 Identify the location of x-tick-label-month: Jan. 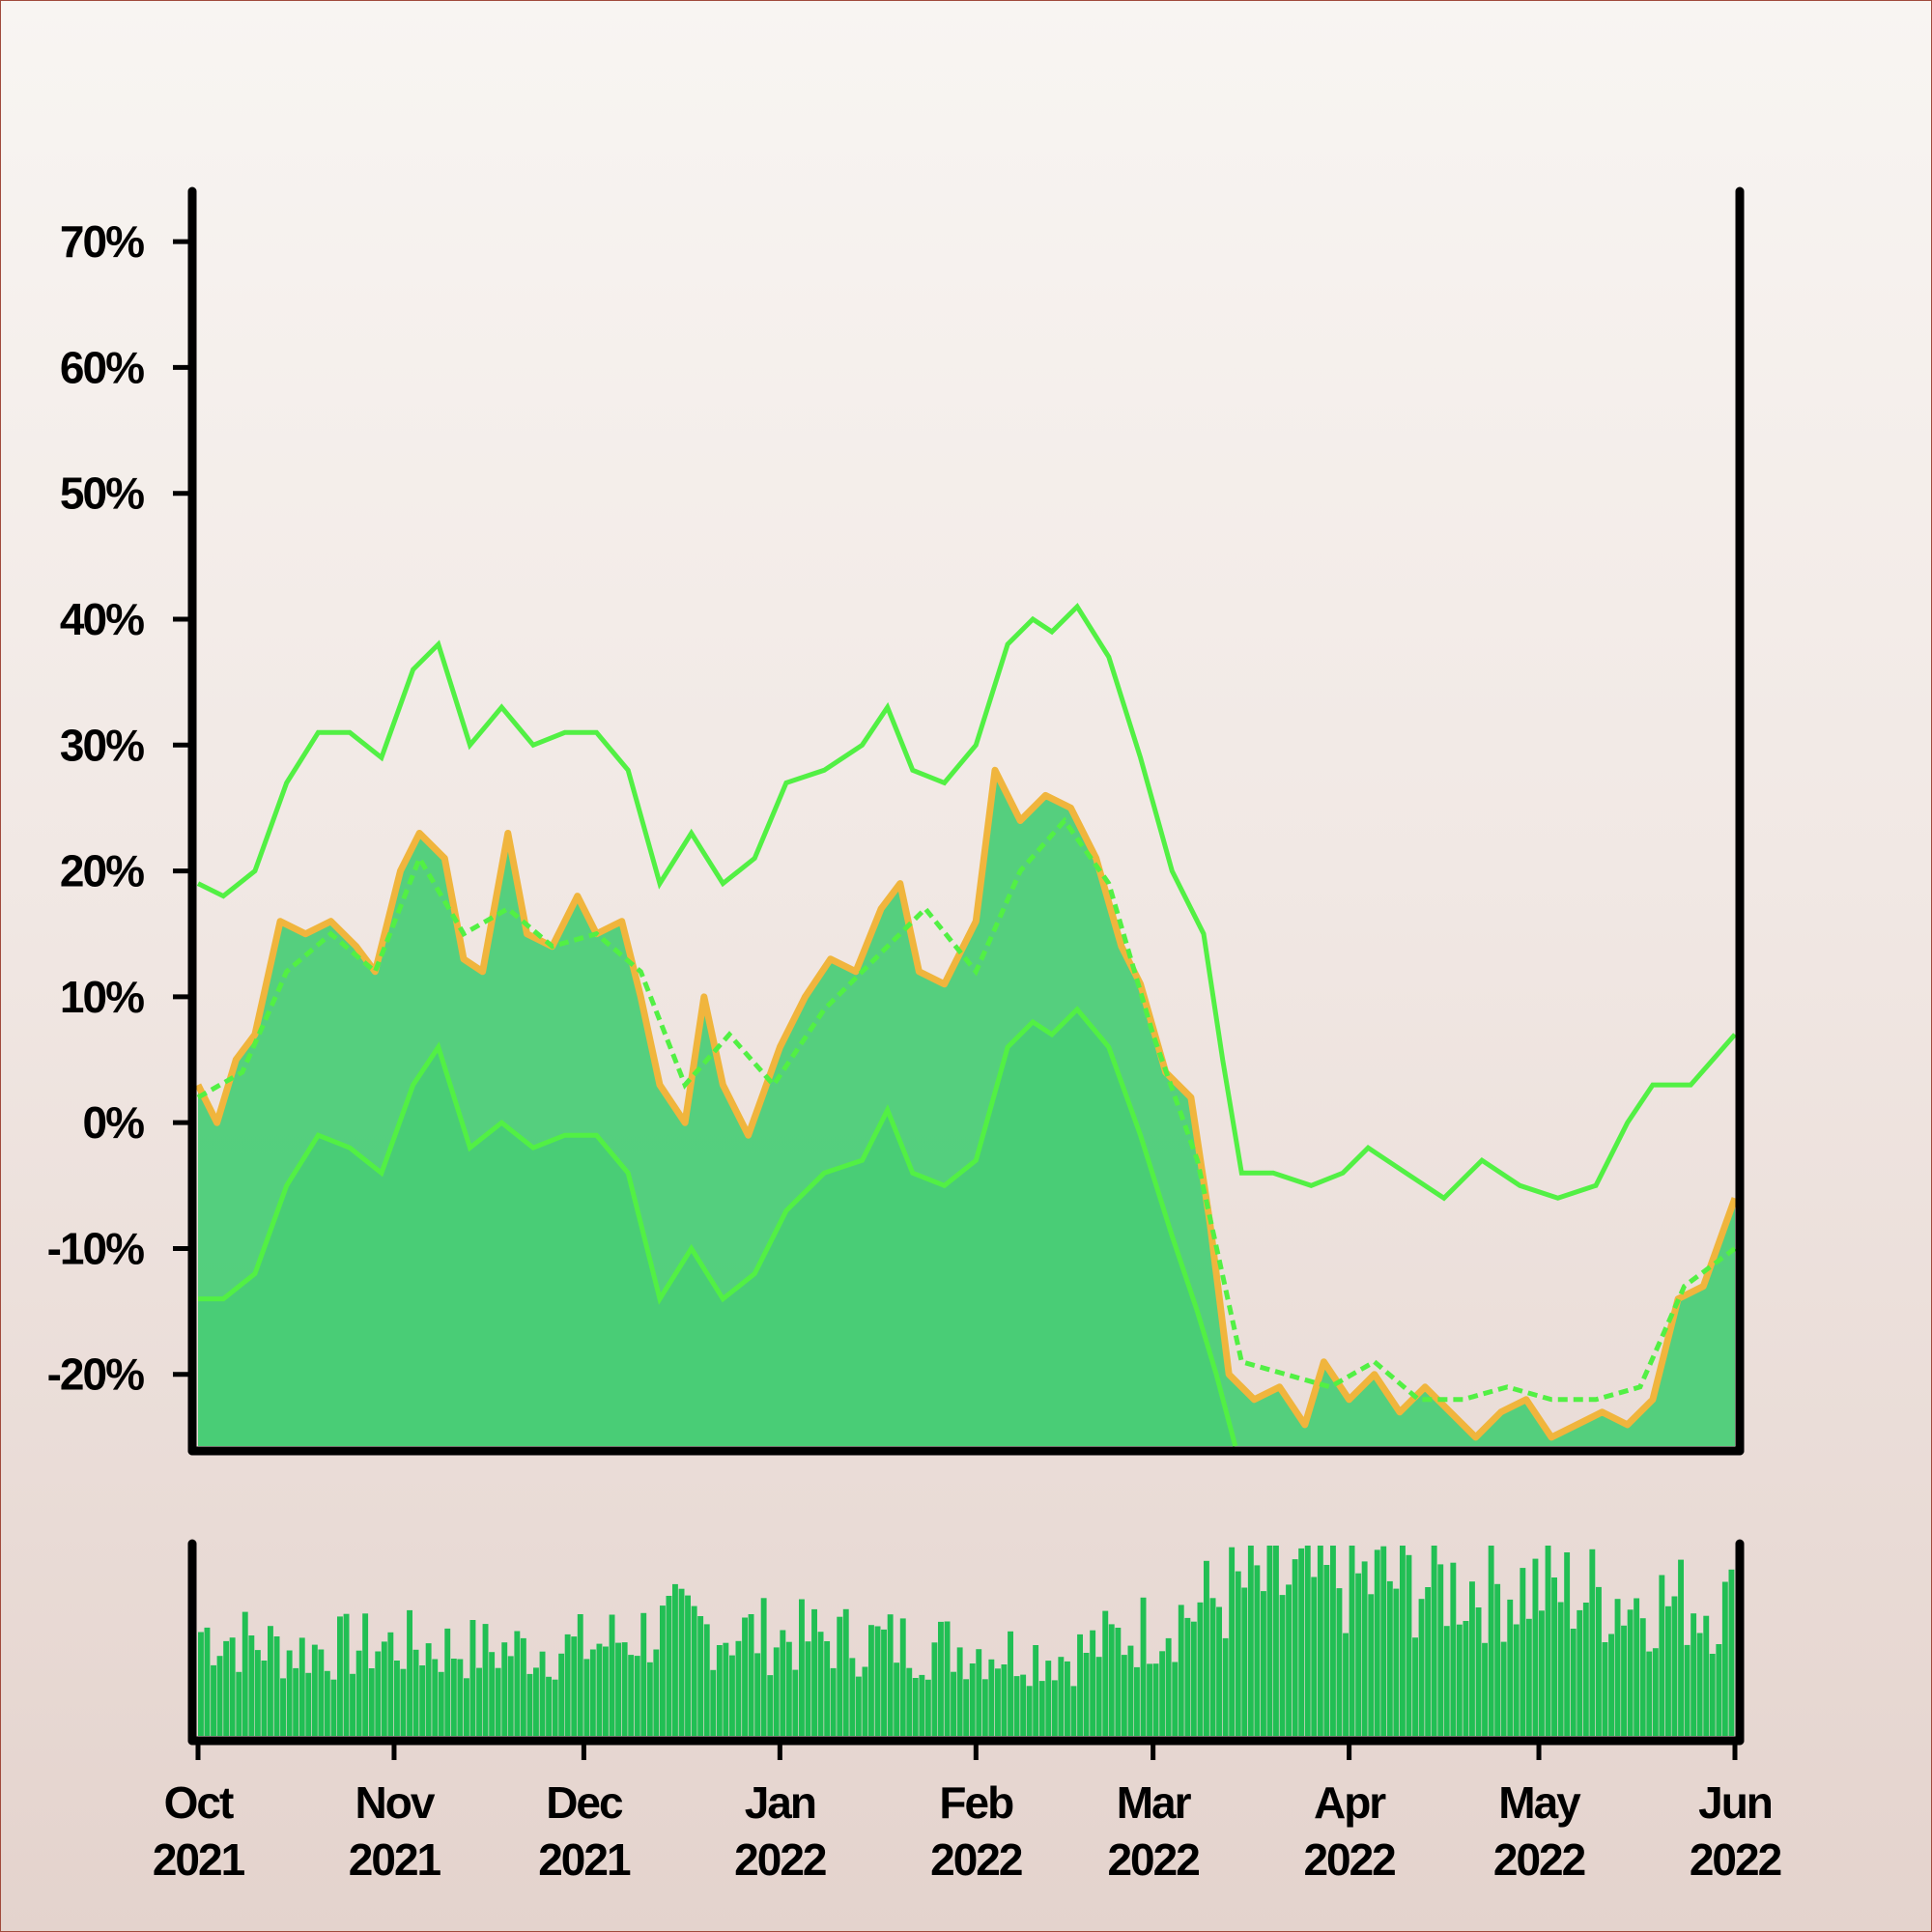
(780, 1802).